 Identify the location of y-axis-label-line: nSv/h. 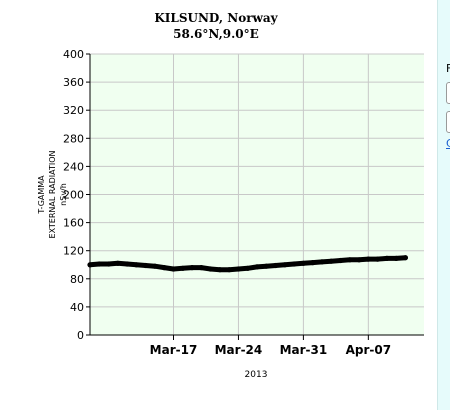
(63, 194).